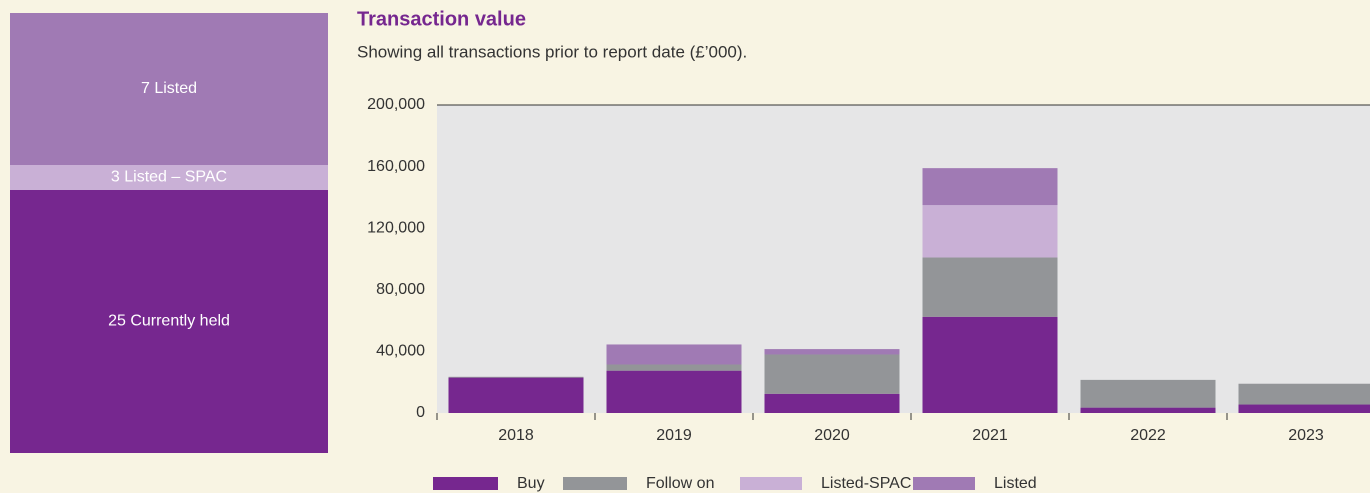 This screenshot has height=493, width=1370. Describe the element at coordinates (1306, 435) in the screenshot. I see `x-tick-label: 2023` at that location.